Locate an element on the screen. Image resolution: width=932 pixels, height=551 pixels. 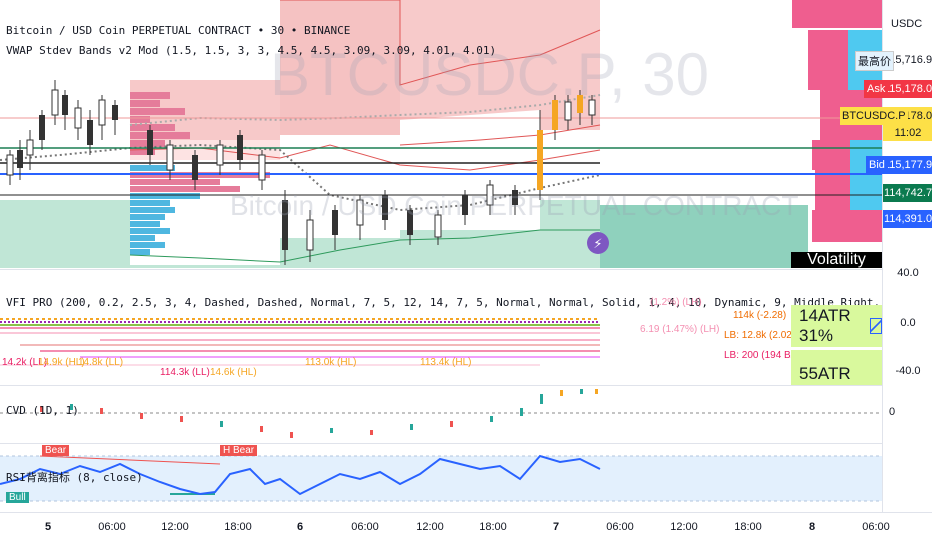
atr55-value: 55ATR 32% is located at coordinates (825, 374).